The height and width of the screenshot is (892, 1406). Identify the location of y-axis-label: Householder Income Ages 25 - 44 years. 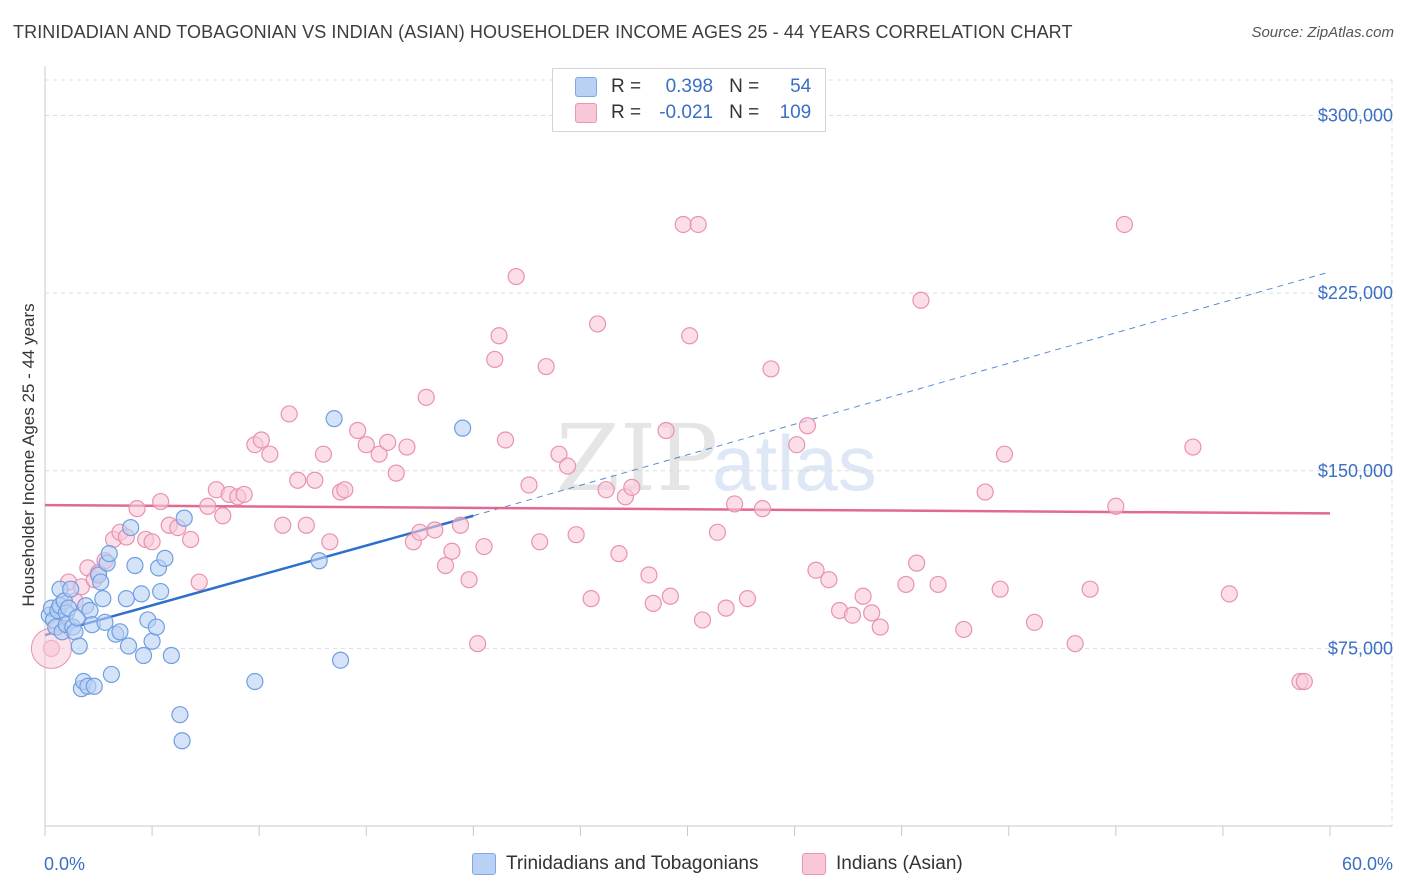
(28, 454).